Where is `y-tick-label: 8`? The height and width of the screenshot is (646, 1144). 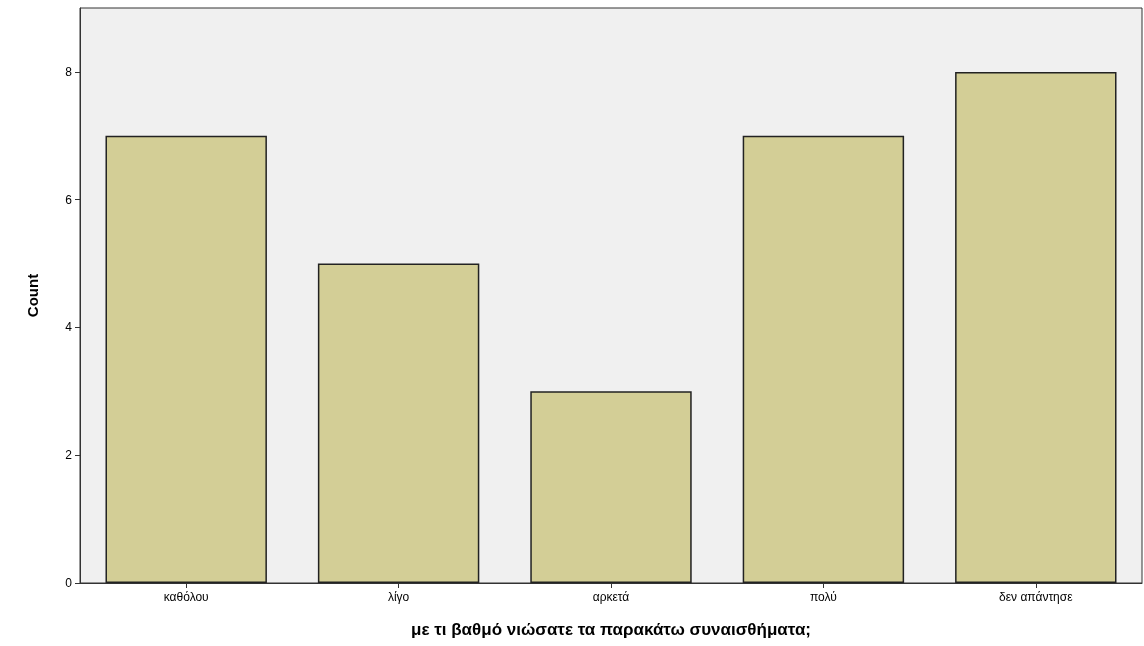
y-tick-label: 8 is located at coordinates (69, 71).